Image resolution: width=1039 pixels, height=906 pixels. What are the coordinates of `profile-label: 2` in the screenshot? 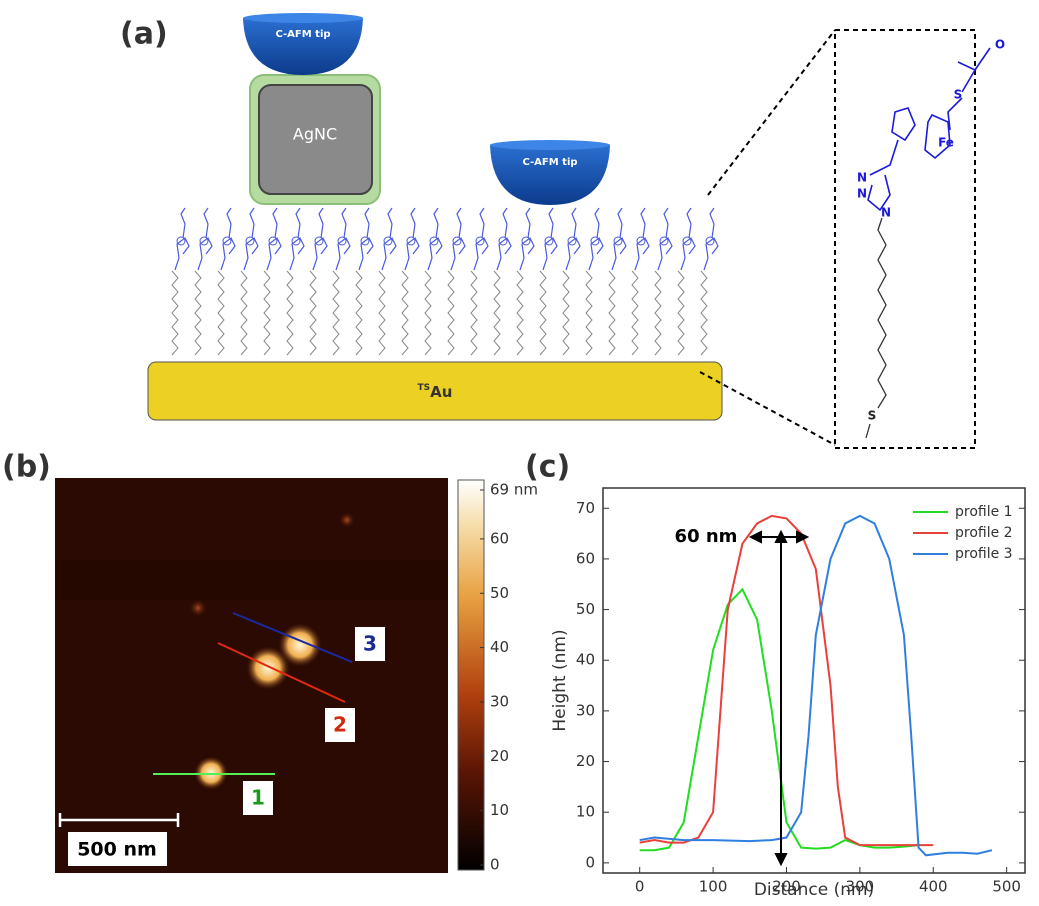 It's located at (340, 725).